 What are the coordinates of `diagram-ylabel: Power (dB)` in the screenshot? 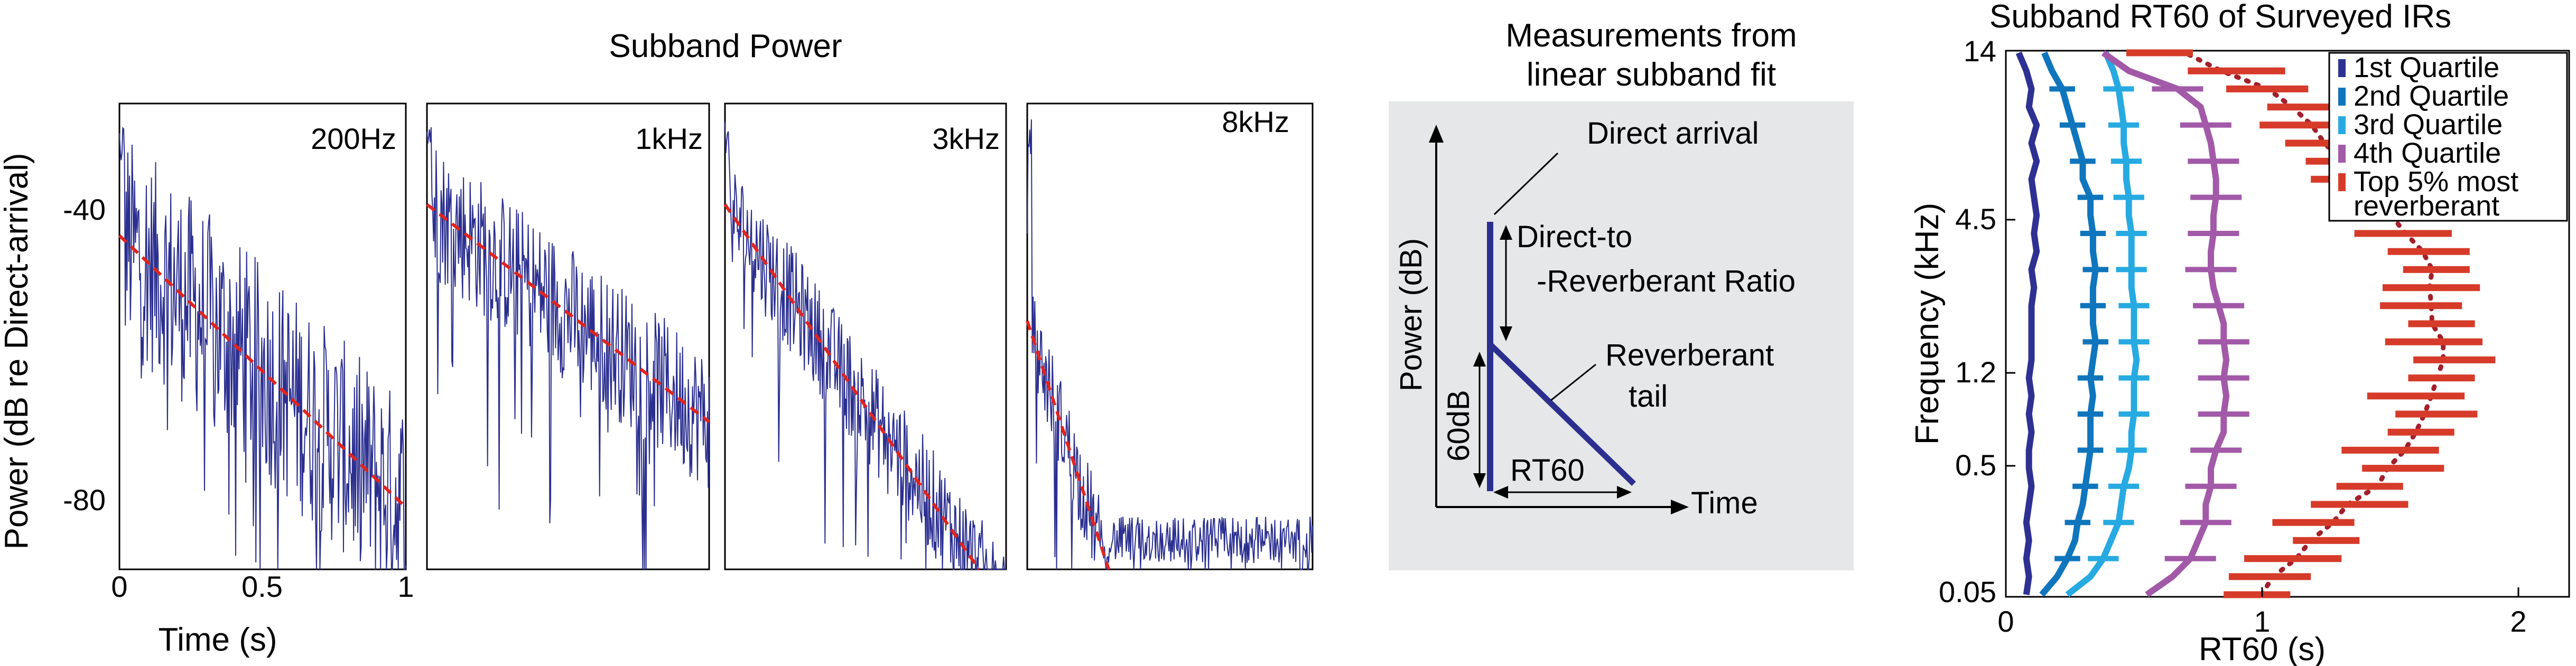 It's located at (1411, 314).